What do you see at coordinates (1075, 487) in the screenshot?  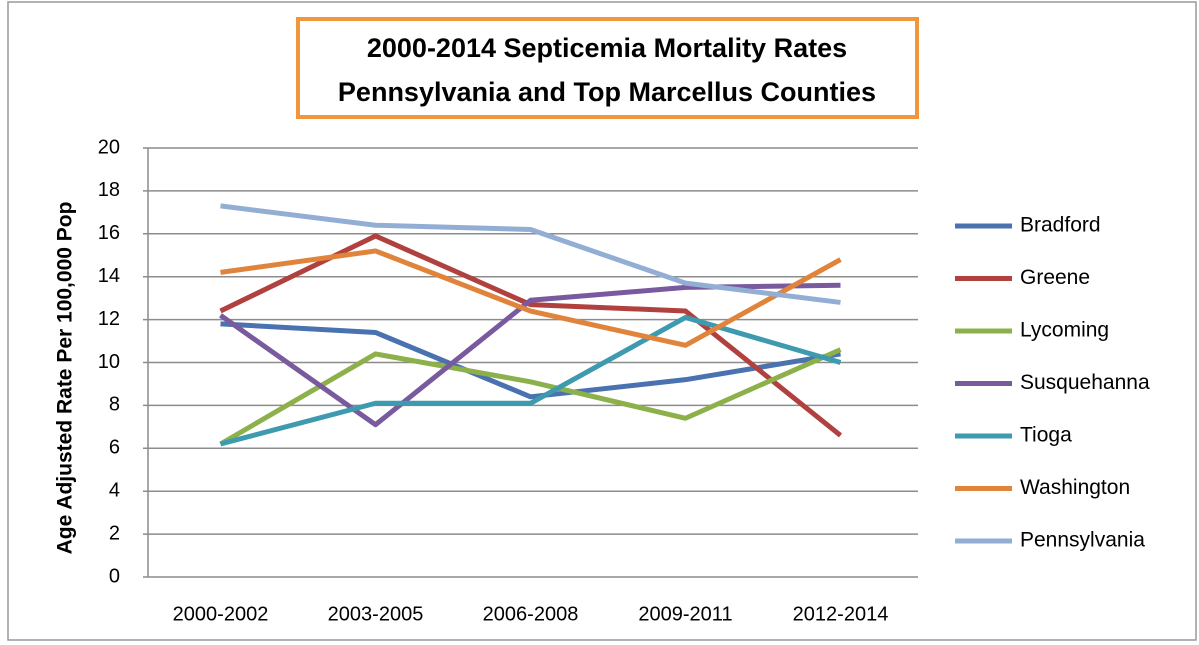 I see `legend-label: Washington` at bounding box center [1075, 487].